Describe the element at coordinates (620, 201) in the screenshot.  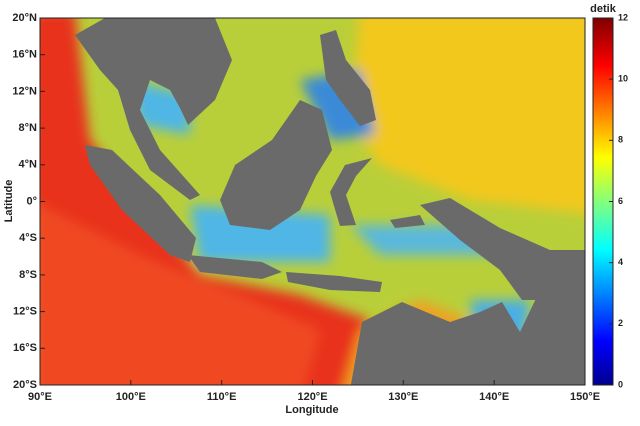
I see `colorbar-tick-label: 6` at that location.